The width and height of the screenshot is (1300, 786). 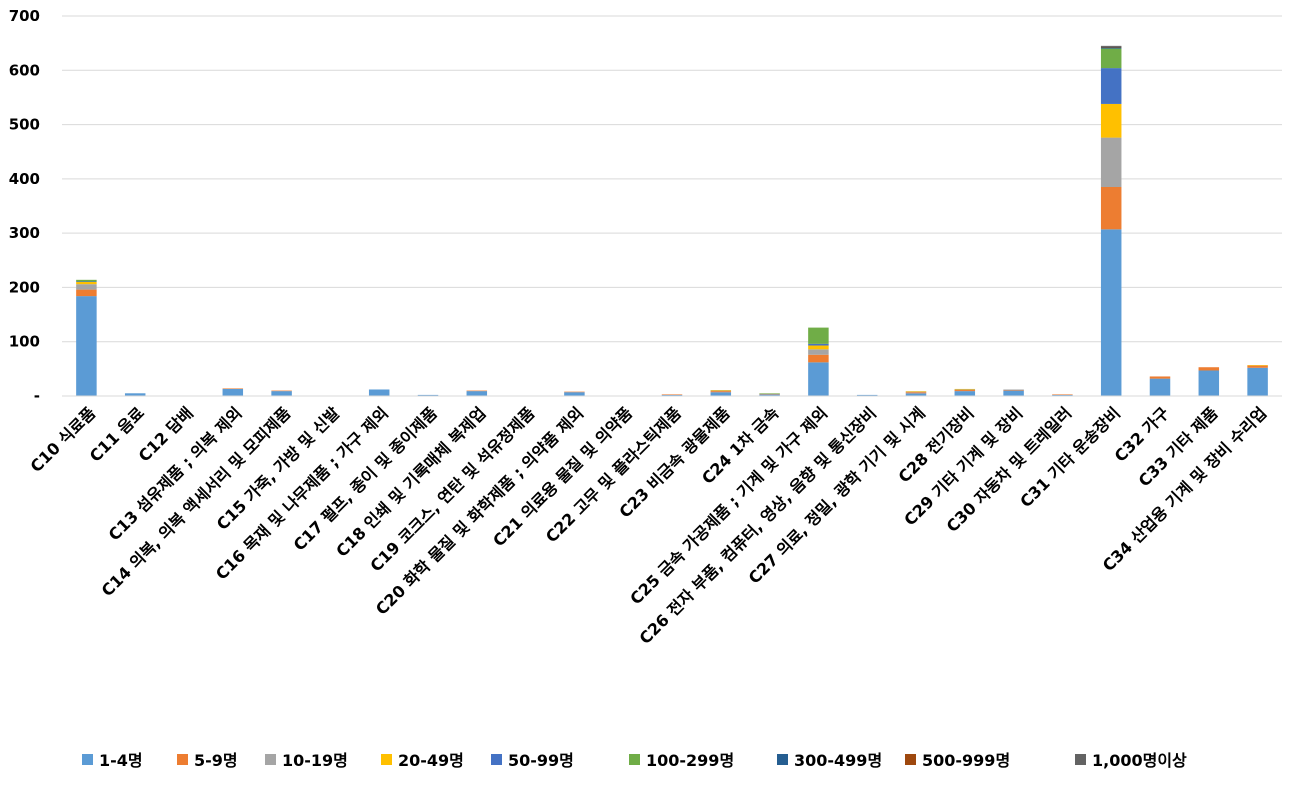 What do you see at coordinates (24, 342) in the screenshot?
I see `y-tick-label: 100` at bounding box center [24, 342].